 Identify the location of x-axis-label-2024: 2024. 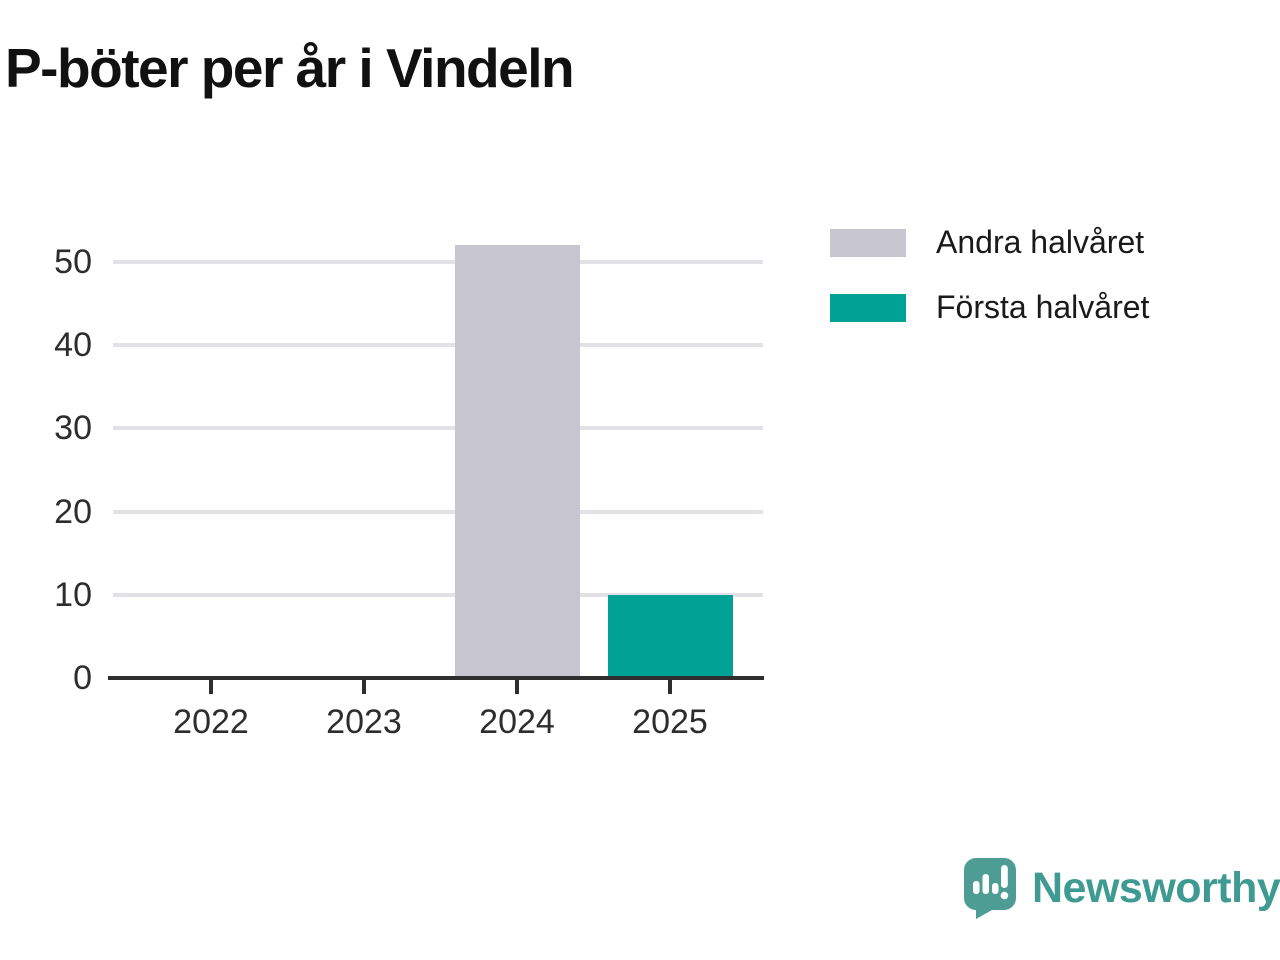
(517, 722).